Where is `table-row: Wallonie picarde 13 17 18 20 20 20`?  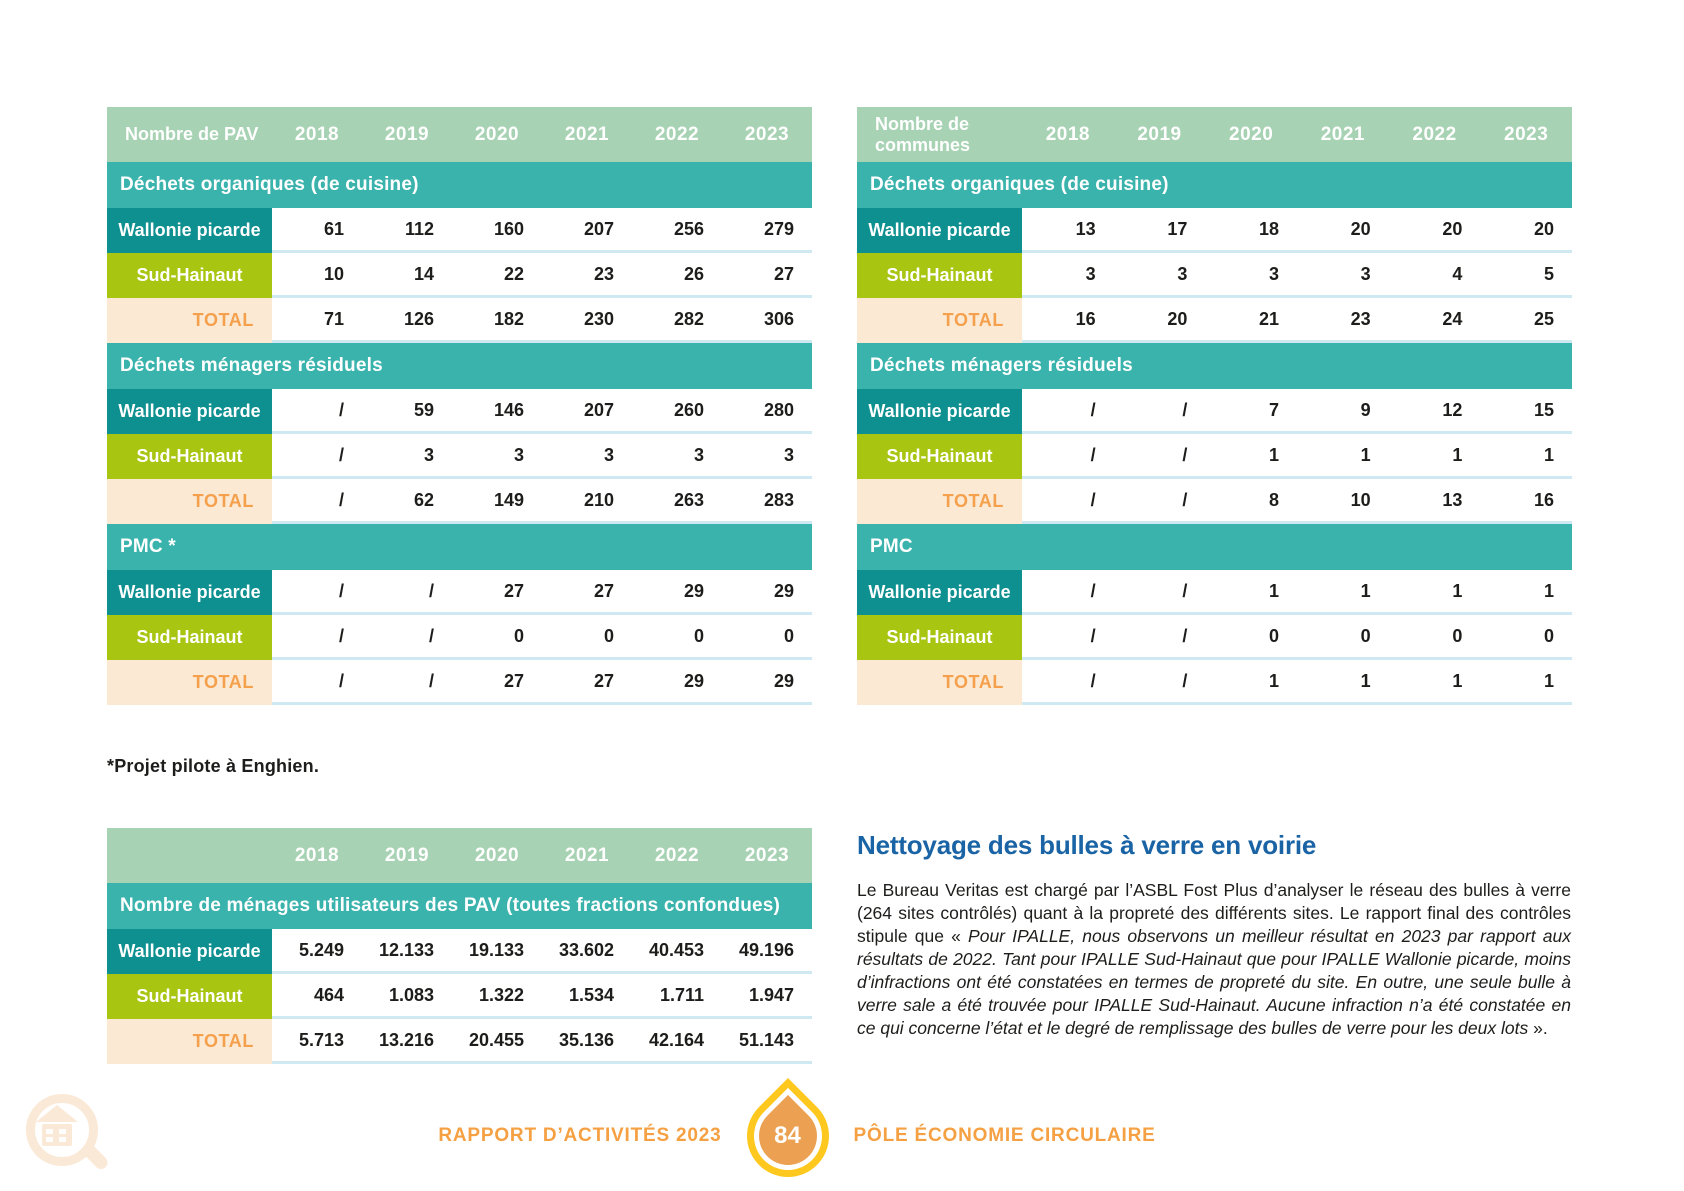
table-row: Wallonie picarde 13 17 18 20 20 20 is located at coordinates (1215, 230).